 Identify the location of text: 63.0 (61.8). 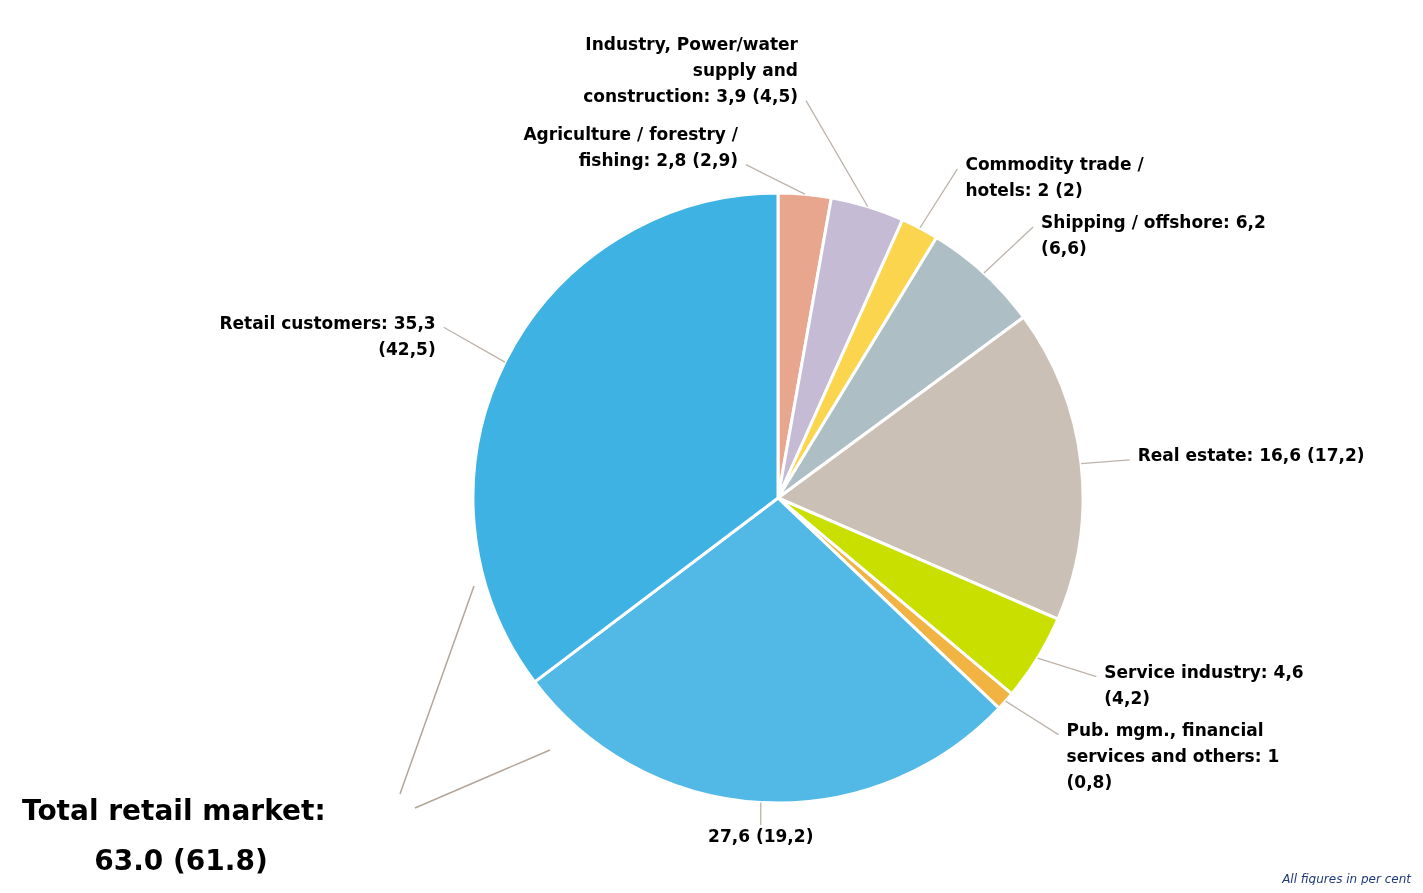
(181, 860).